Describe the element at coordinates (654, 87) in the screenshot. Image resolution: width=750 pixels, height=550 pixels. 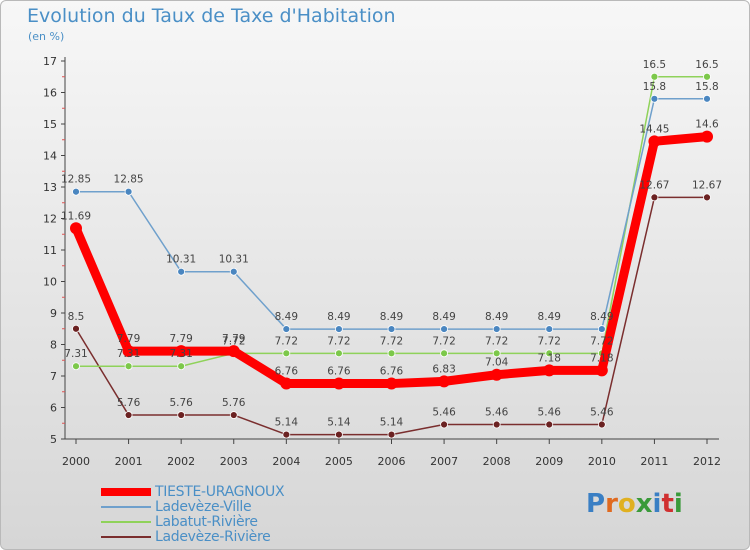
I see `data-label: 15.8` at that location.